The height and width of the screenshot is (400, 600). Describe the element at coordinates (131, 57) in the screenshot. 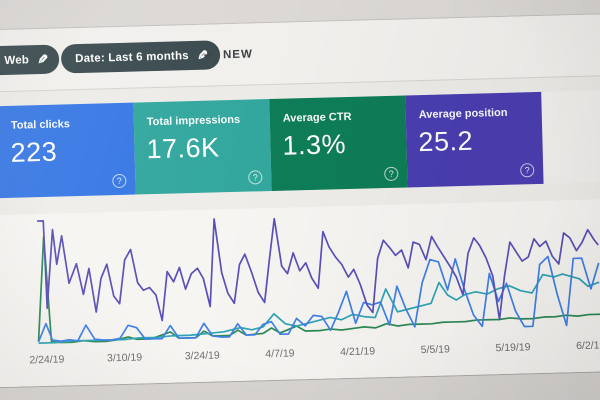

I see `date-filter-chip-label: Date: Last 6 months` at that location.